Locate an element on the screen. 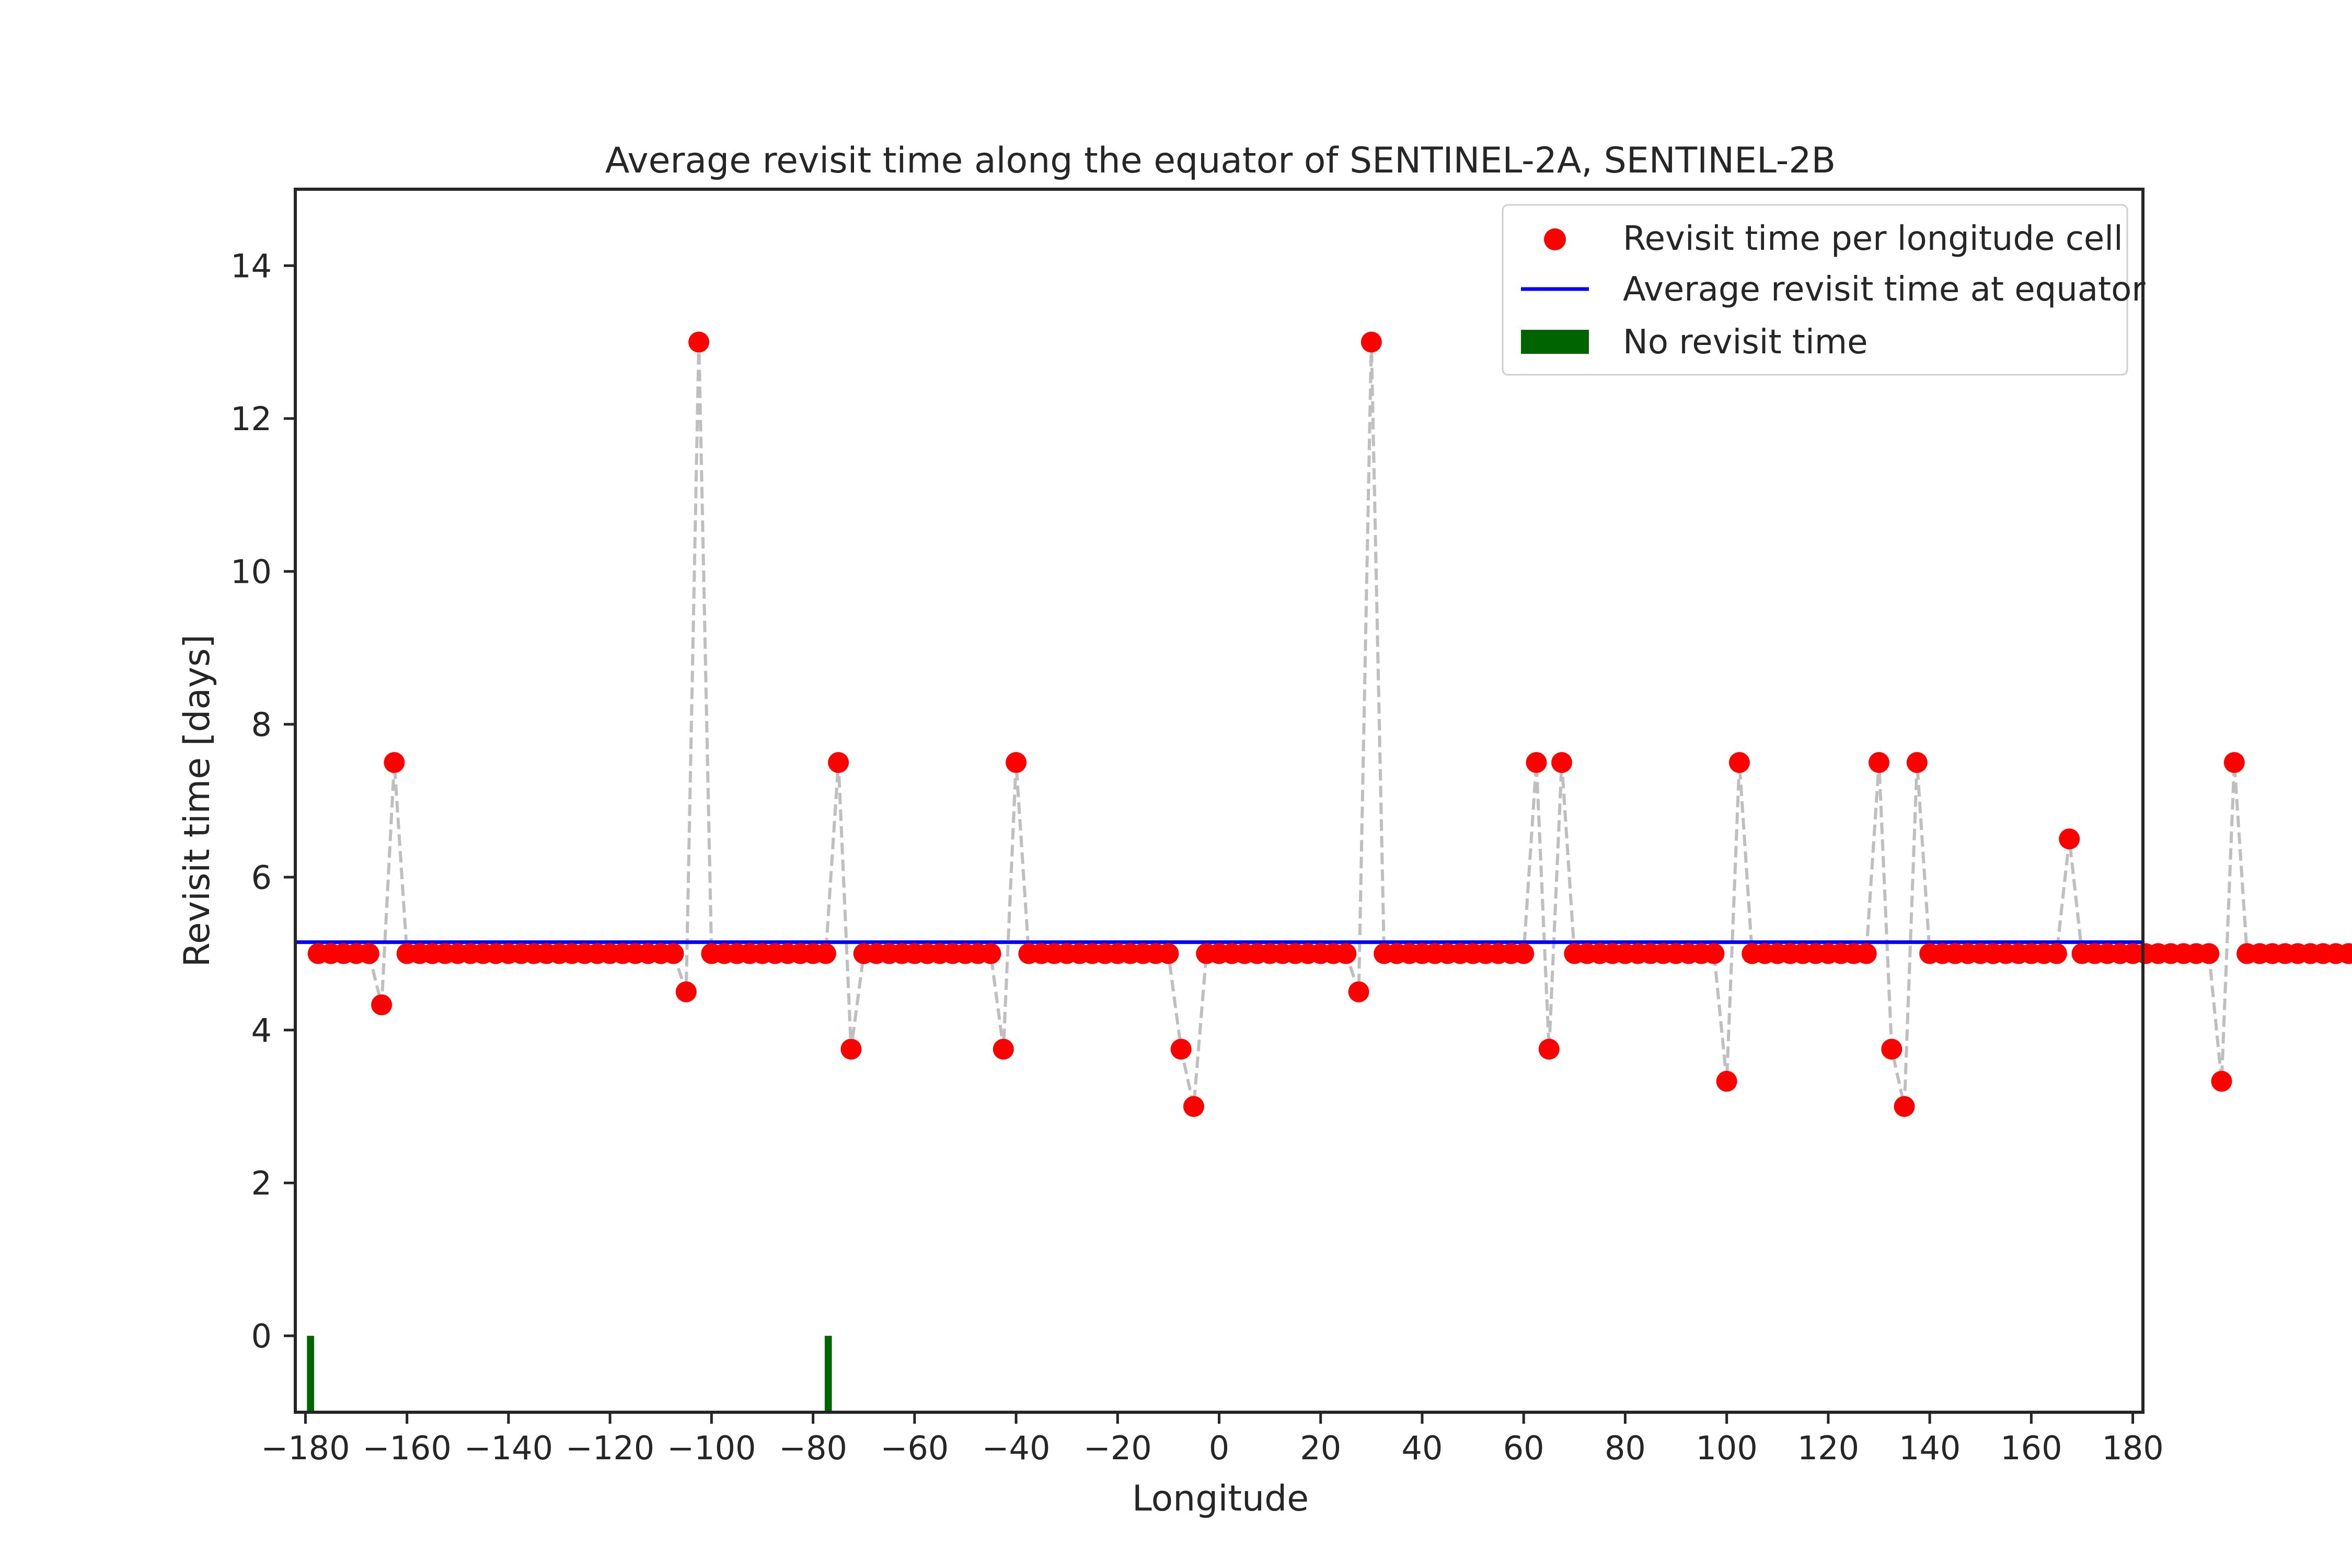 The image size is (2352, 1568). y-tick-label: 6 is located at coordinates (261, 877).